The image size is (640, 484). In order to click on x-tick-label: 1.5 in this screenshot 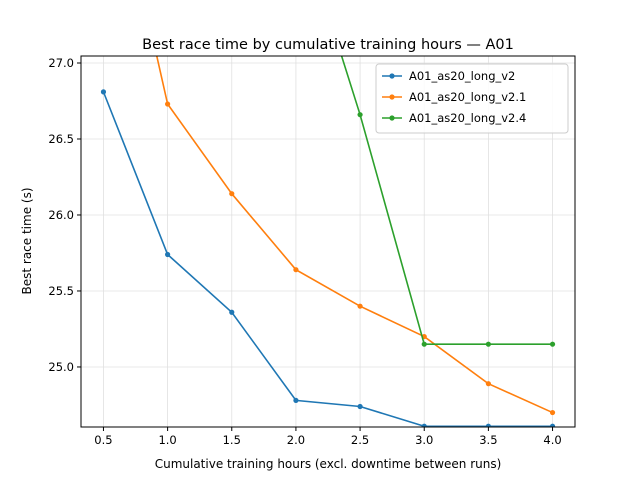, I will do `click(232, 440)`.